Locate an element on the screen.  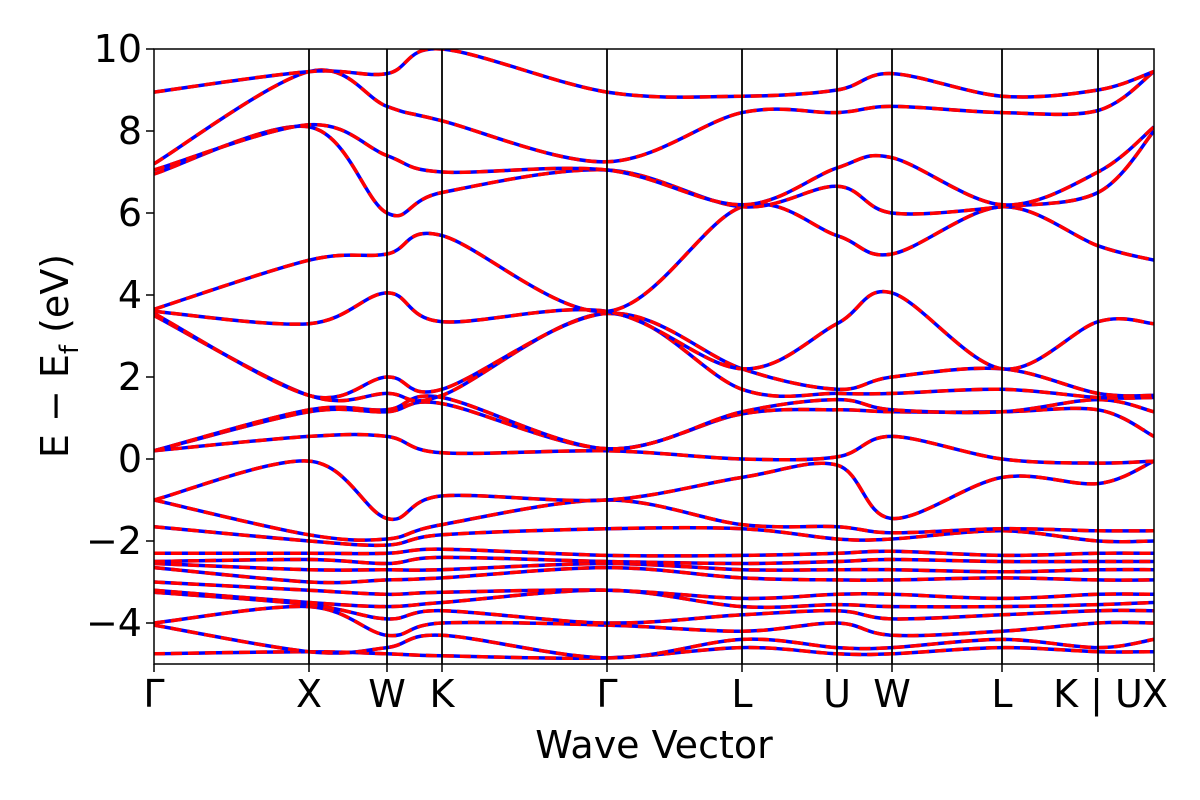
band-2-dashed is located at coordinates (654, 621).